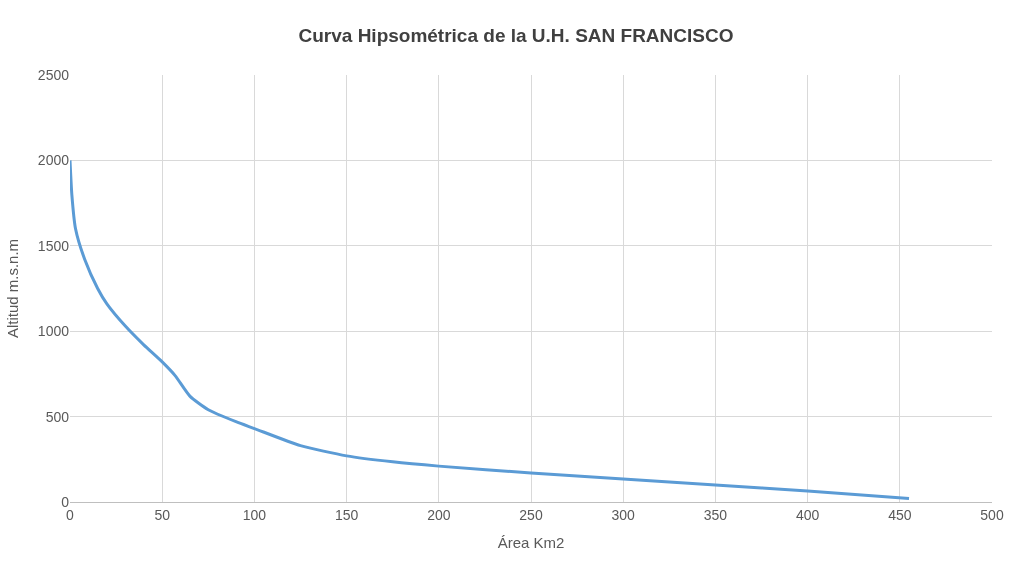 The image size is (1032, 572). I want to click on x-tick-label: 250, so click(531, 514).